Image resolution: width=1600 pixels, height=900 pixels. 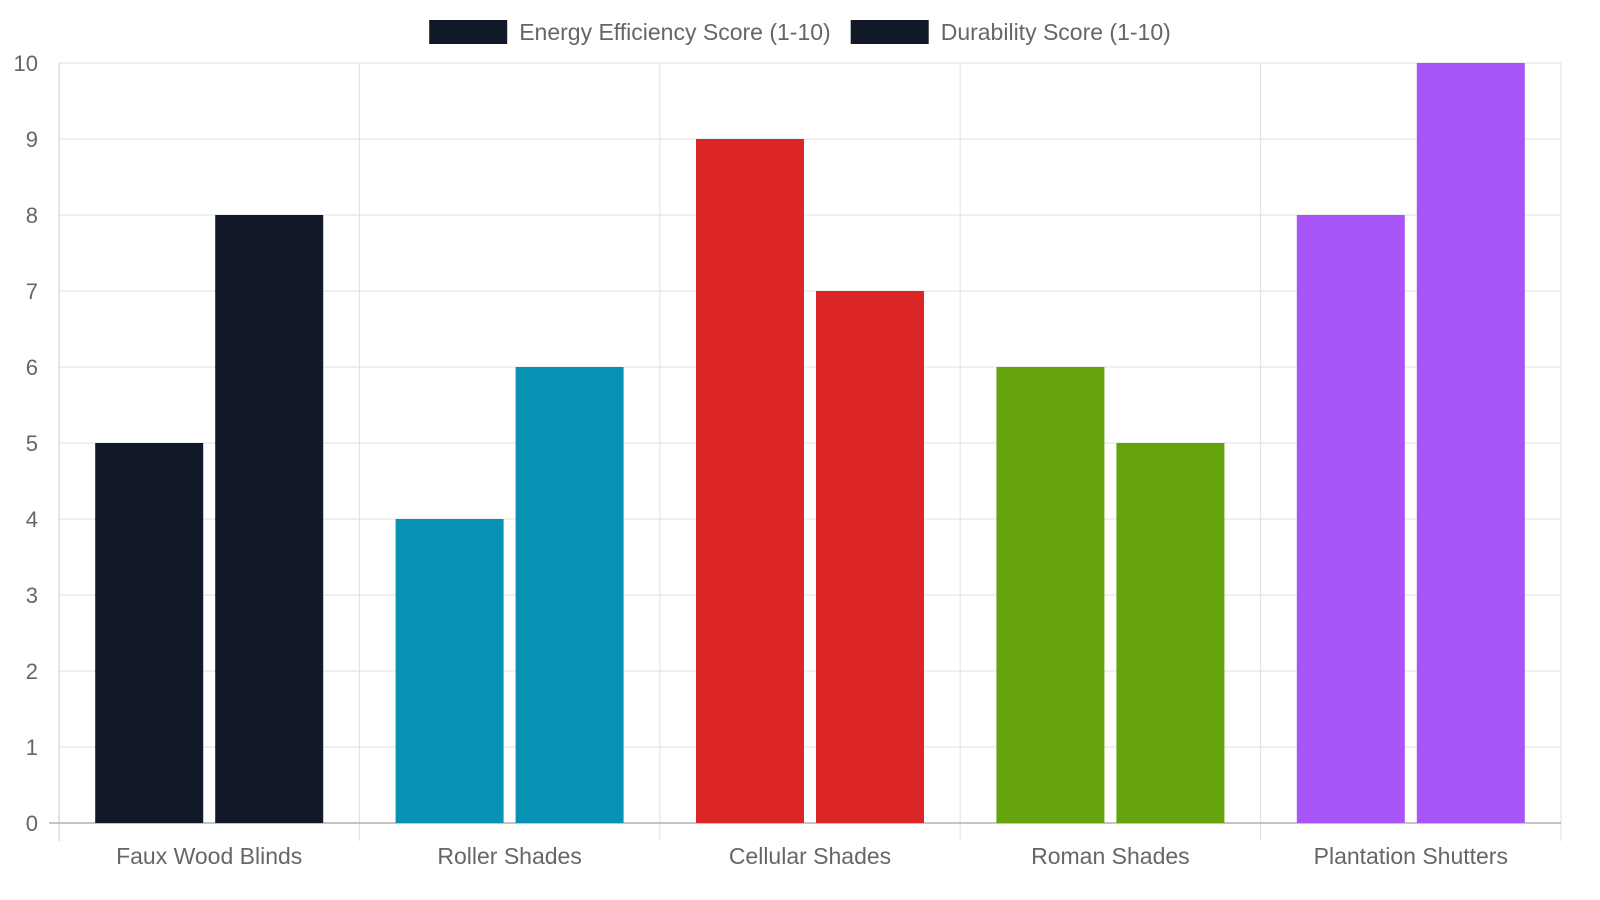 What do you see at coordinates (32, 139) in the screenshot?
I see `y-tick-label: 9` at bounding box center [32, 139].